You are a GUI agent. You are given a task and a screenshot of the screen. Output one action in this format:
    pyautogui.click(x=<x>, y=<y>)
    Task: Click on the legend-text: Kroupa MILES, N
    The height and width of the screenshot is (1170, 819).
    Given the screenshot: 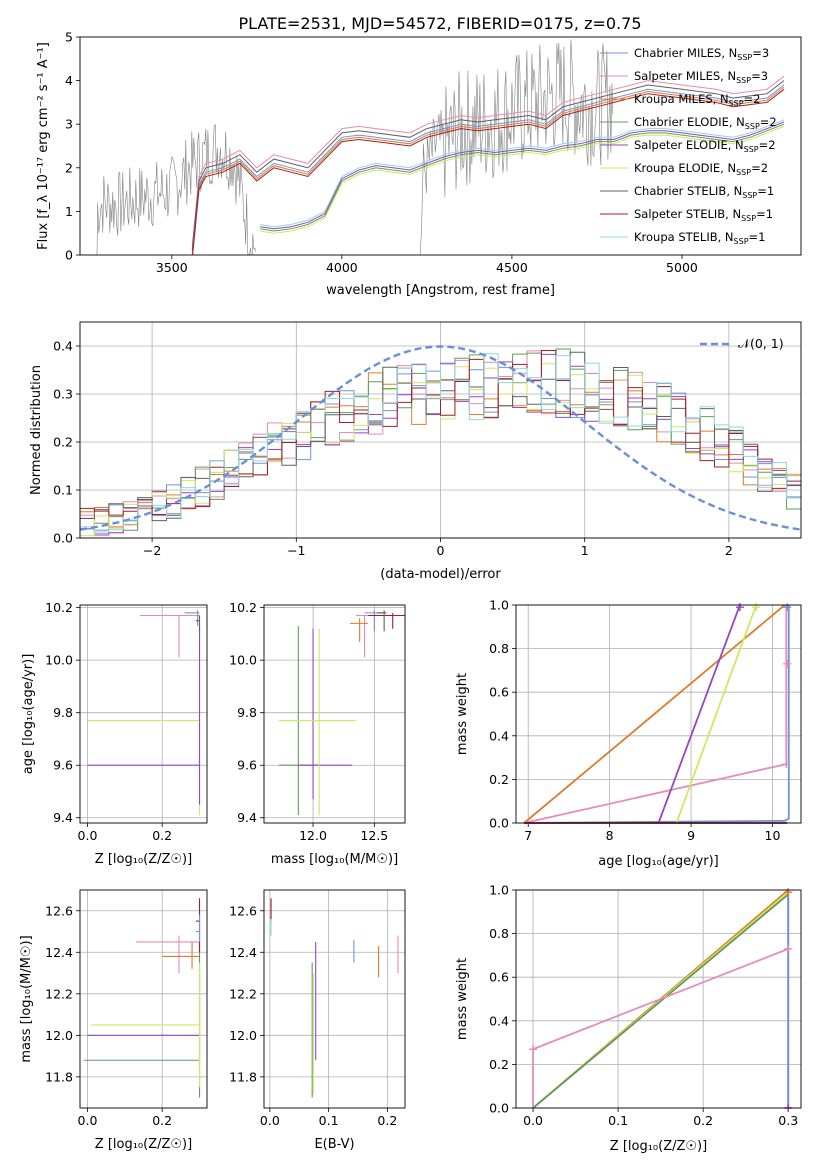 What is the action you would take?
    pyautogui.click(x=681, y=99)
    